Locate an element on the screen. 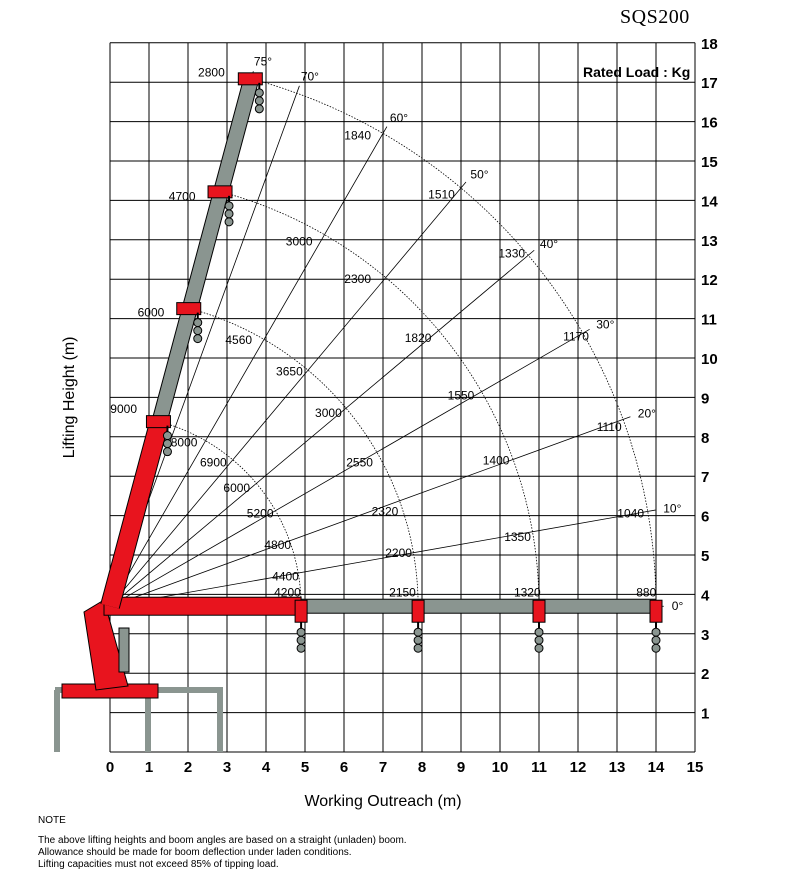 Image resolution: width=794 pixels, height=874 pixels. capacity-label: 1350 is located at coordinates (517, 537).